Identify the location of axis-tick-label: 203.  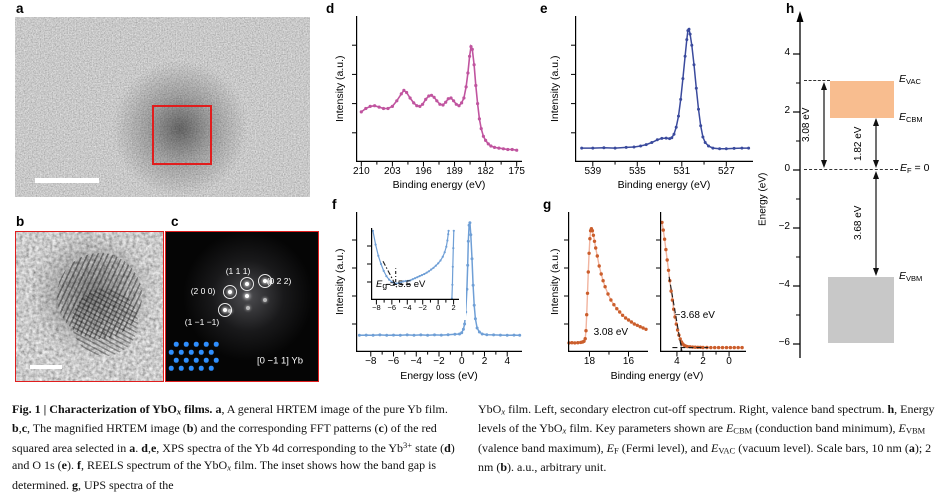
(392, 171).